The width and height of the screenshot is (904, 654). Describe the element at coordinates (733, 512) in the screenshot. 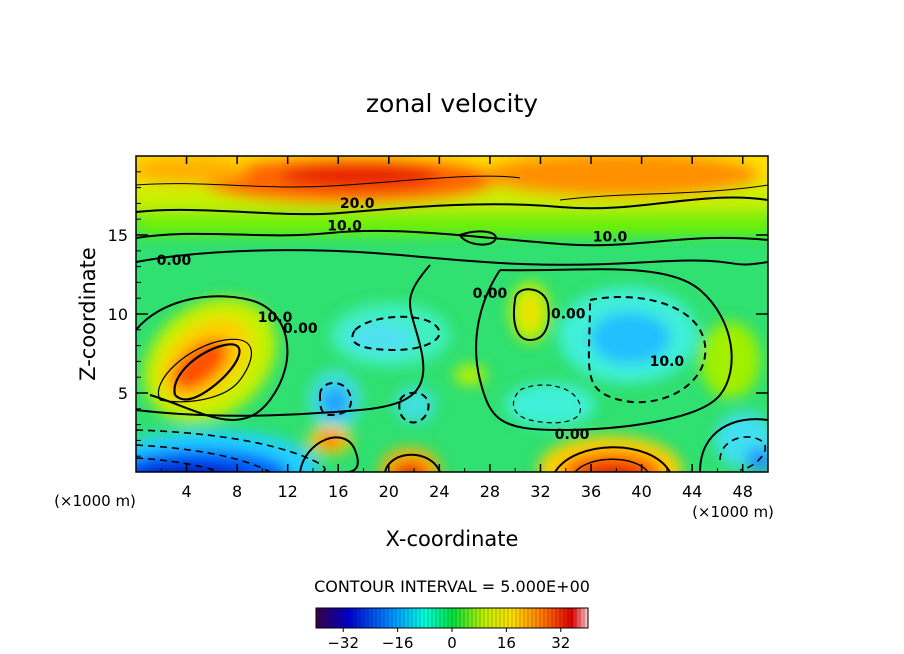

I see `x-unit-right: (×1000 m)` at that location.